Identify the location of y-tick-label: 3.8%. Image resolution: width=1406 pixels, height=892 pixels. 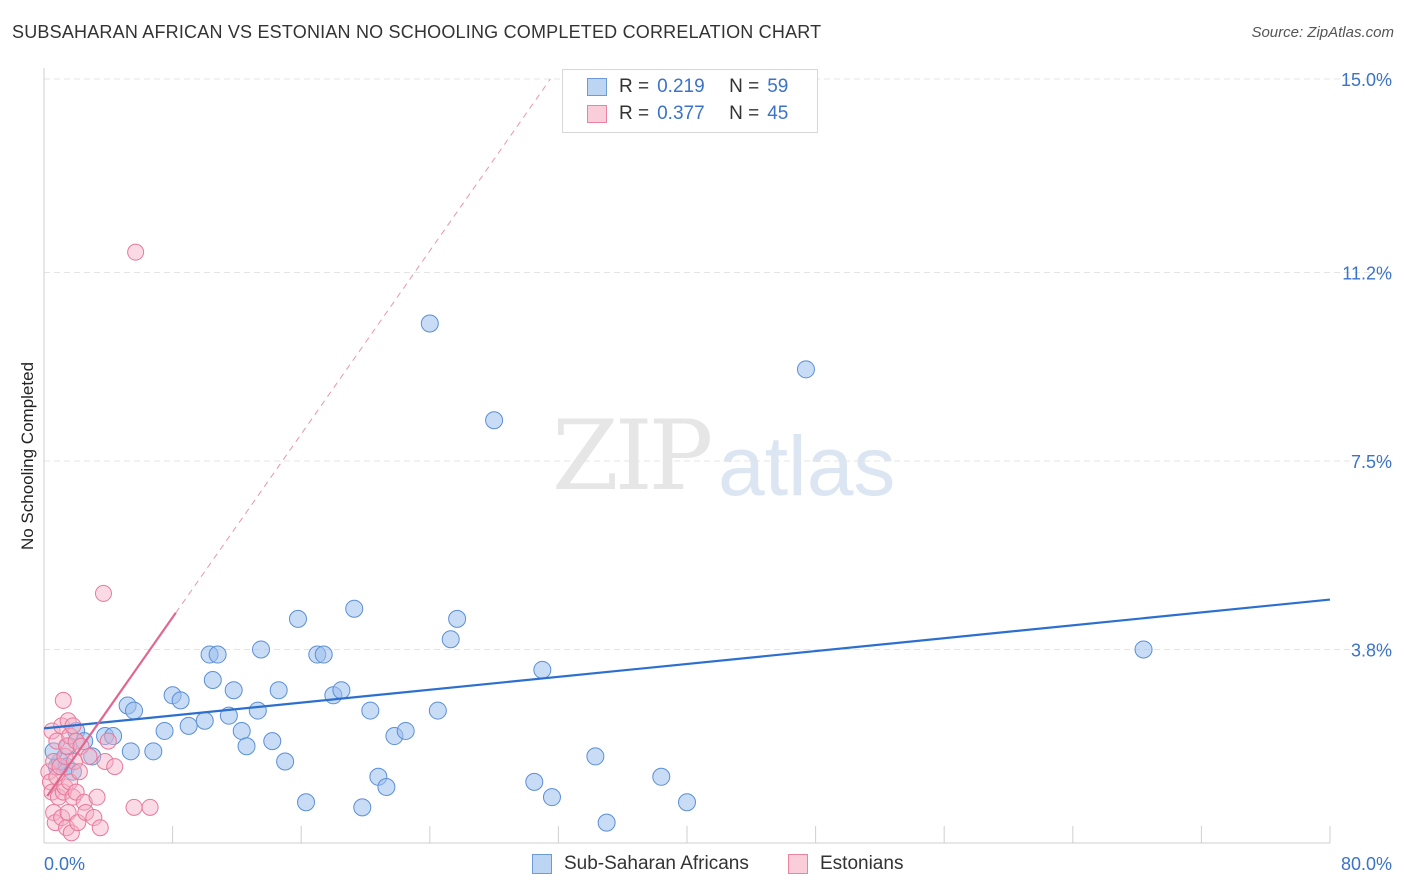
(1371, 650).